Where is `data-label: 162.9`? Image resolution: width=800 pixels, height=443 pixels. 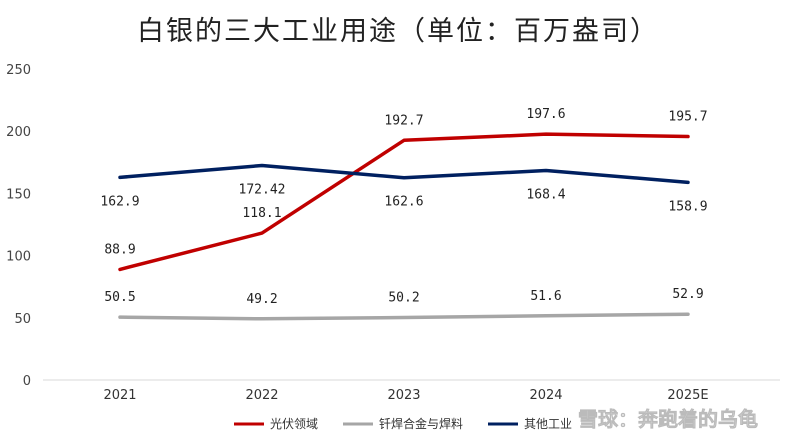
data-label: 162.9 is located at coordinates (119, 201).